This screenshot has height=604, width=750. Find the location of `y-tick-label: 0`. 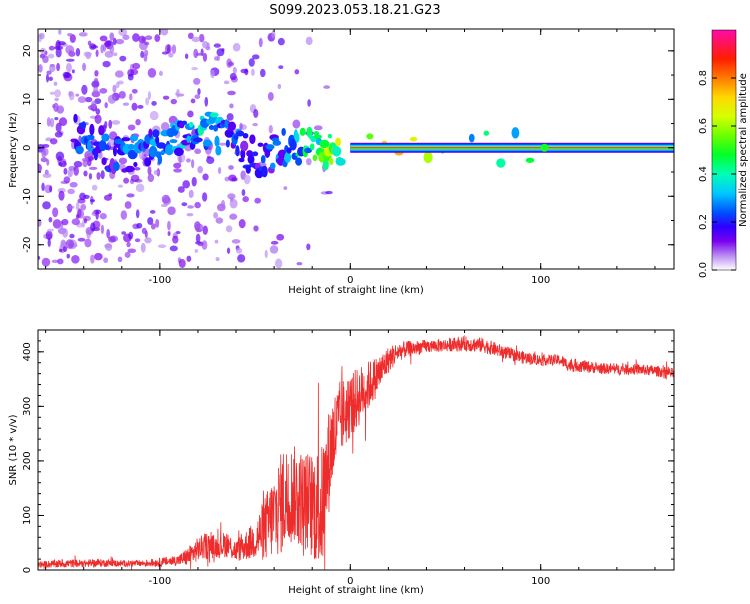

y-tick-label: 0 is located at coordinates (27, 570).